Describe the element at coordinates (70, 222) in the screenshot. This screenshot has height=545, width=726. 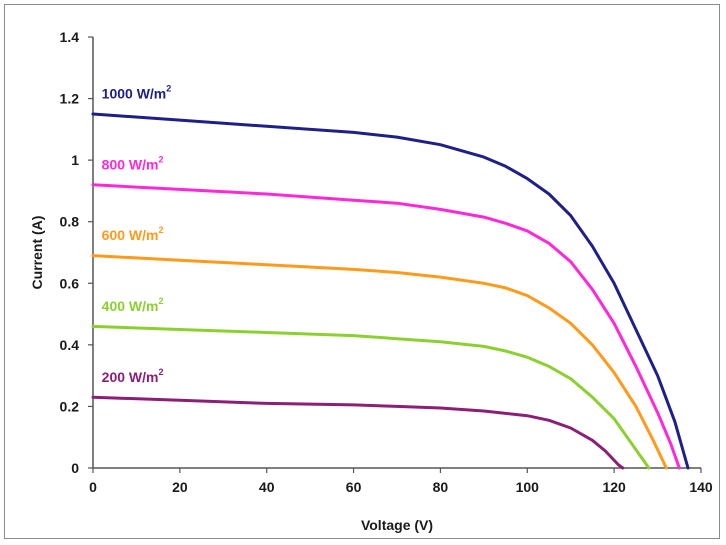
I see `y-tick-label: 0.8` at that location.